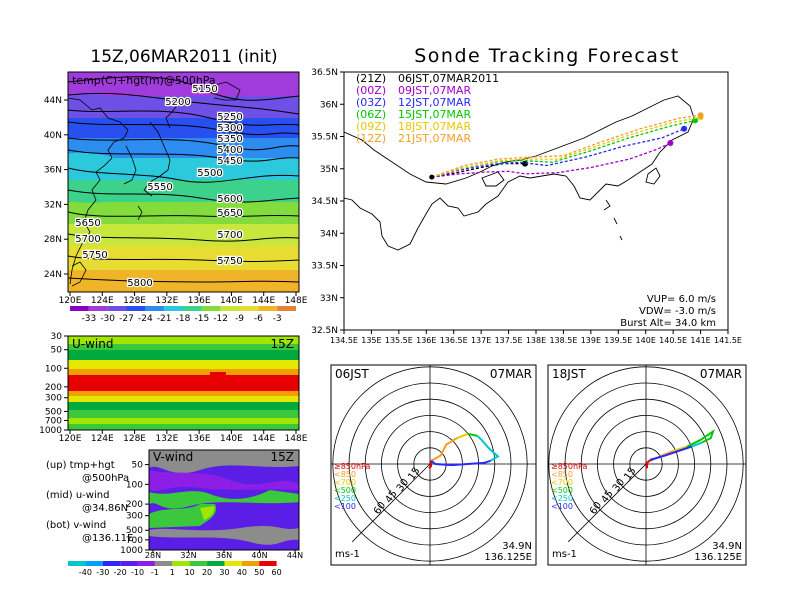 This screenshot has height=612, width=792. What do you see at coordinates (229, 139) in the screenshot?
I see `contour-label: 5350` at bounding box center [229, 139].